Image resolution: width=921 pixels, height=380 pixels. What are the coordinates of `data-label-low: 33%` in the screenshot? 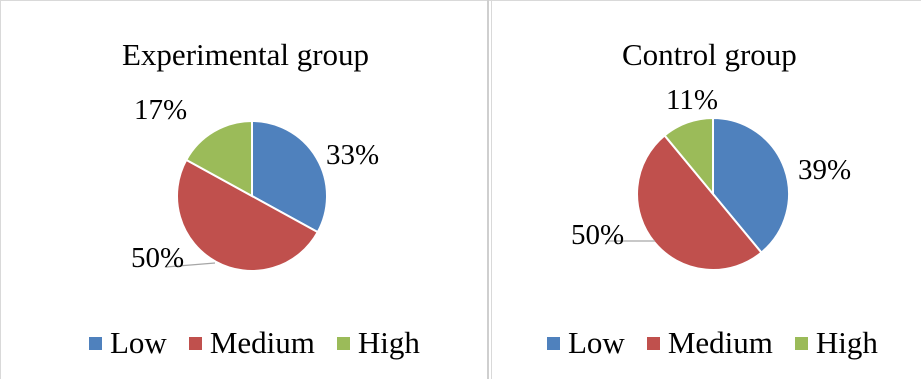 It's located at (352, 155).